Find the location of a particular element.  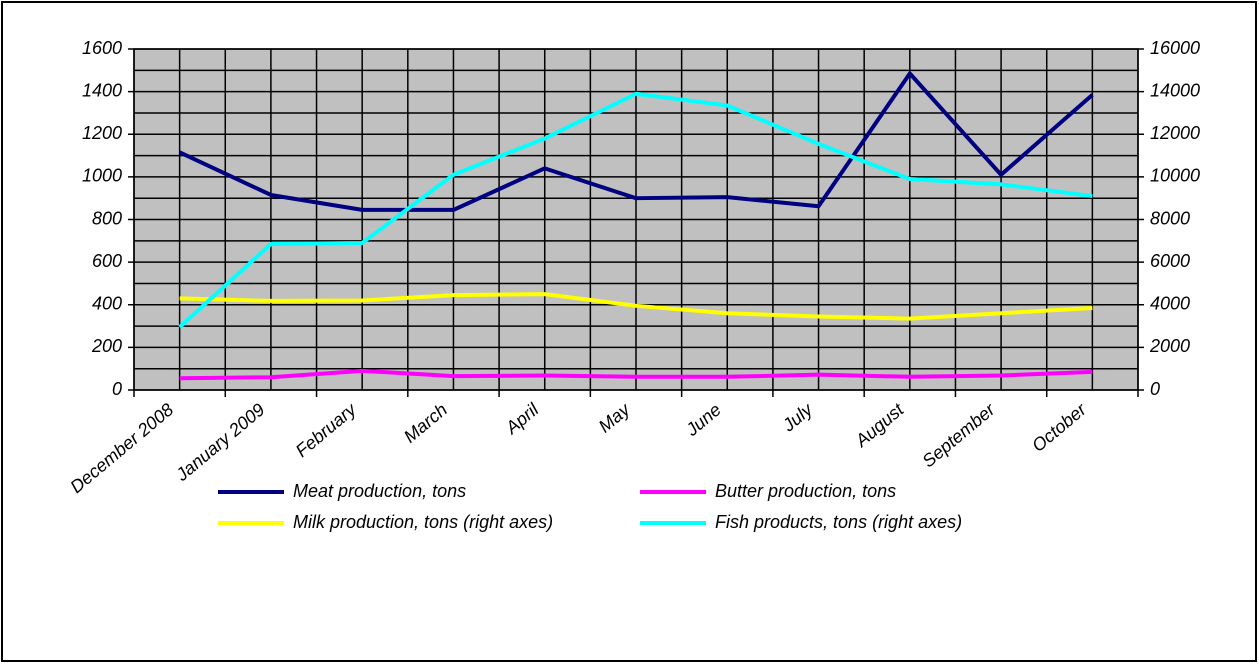

y-tick-label: 800 is located at coordinates (107, 218).